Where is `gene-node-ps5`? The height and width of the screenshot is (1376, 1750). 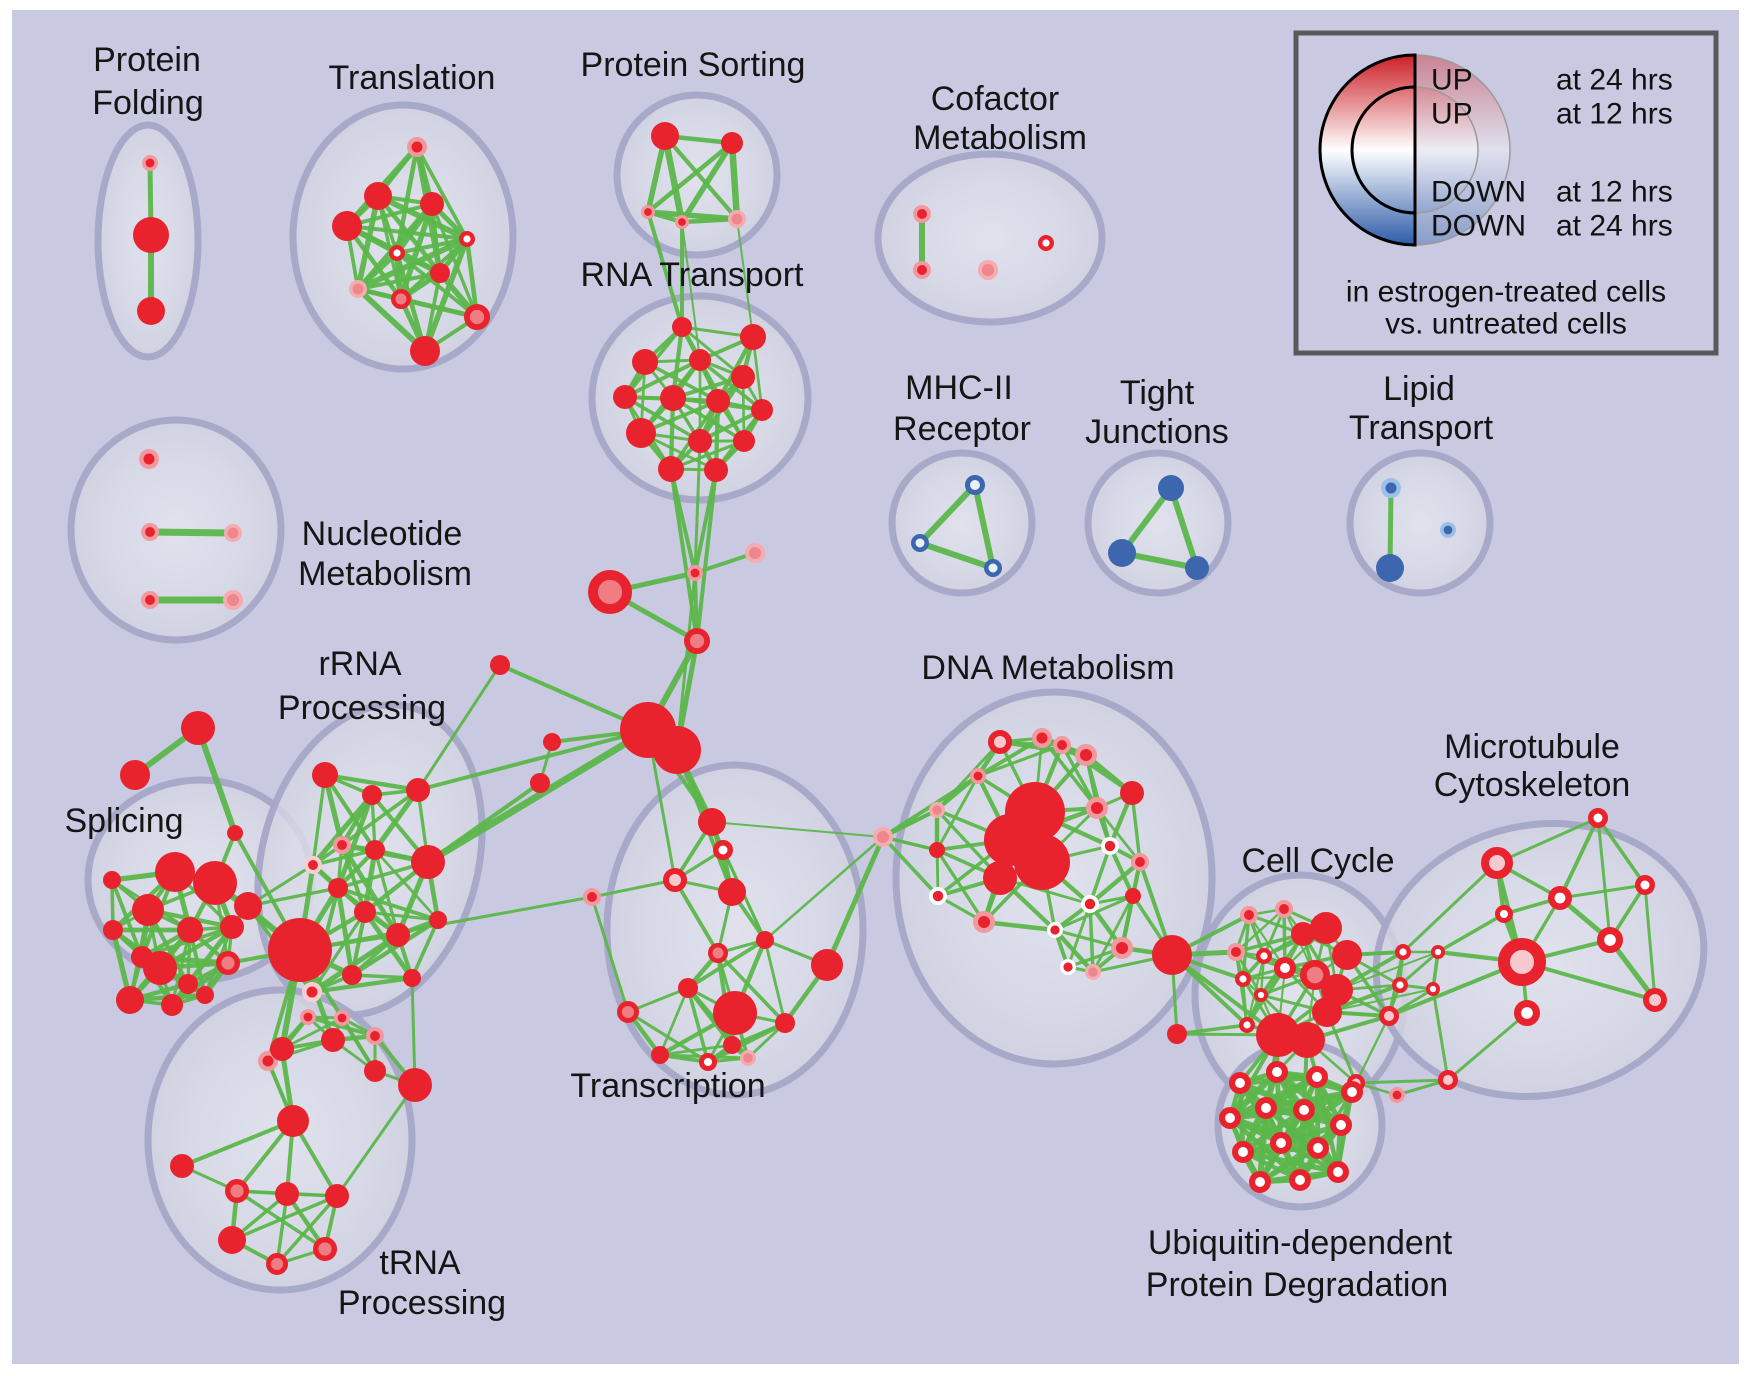 gene-node-ps5 is located at coordinates (736, 219).